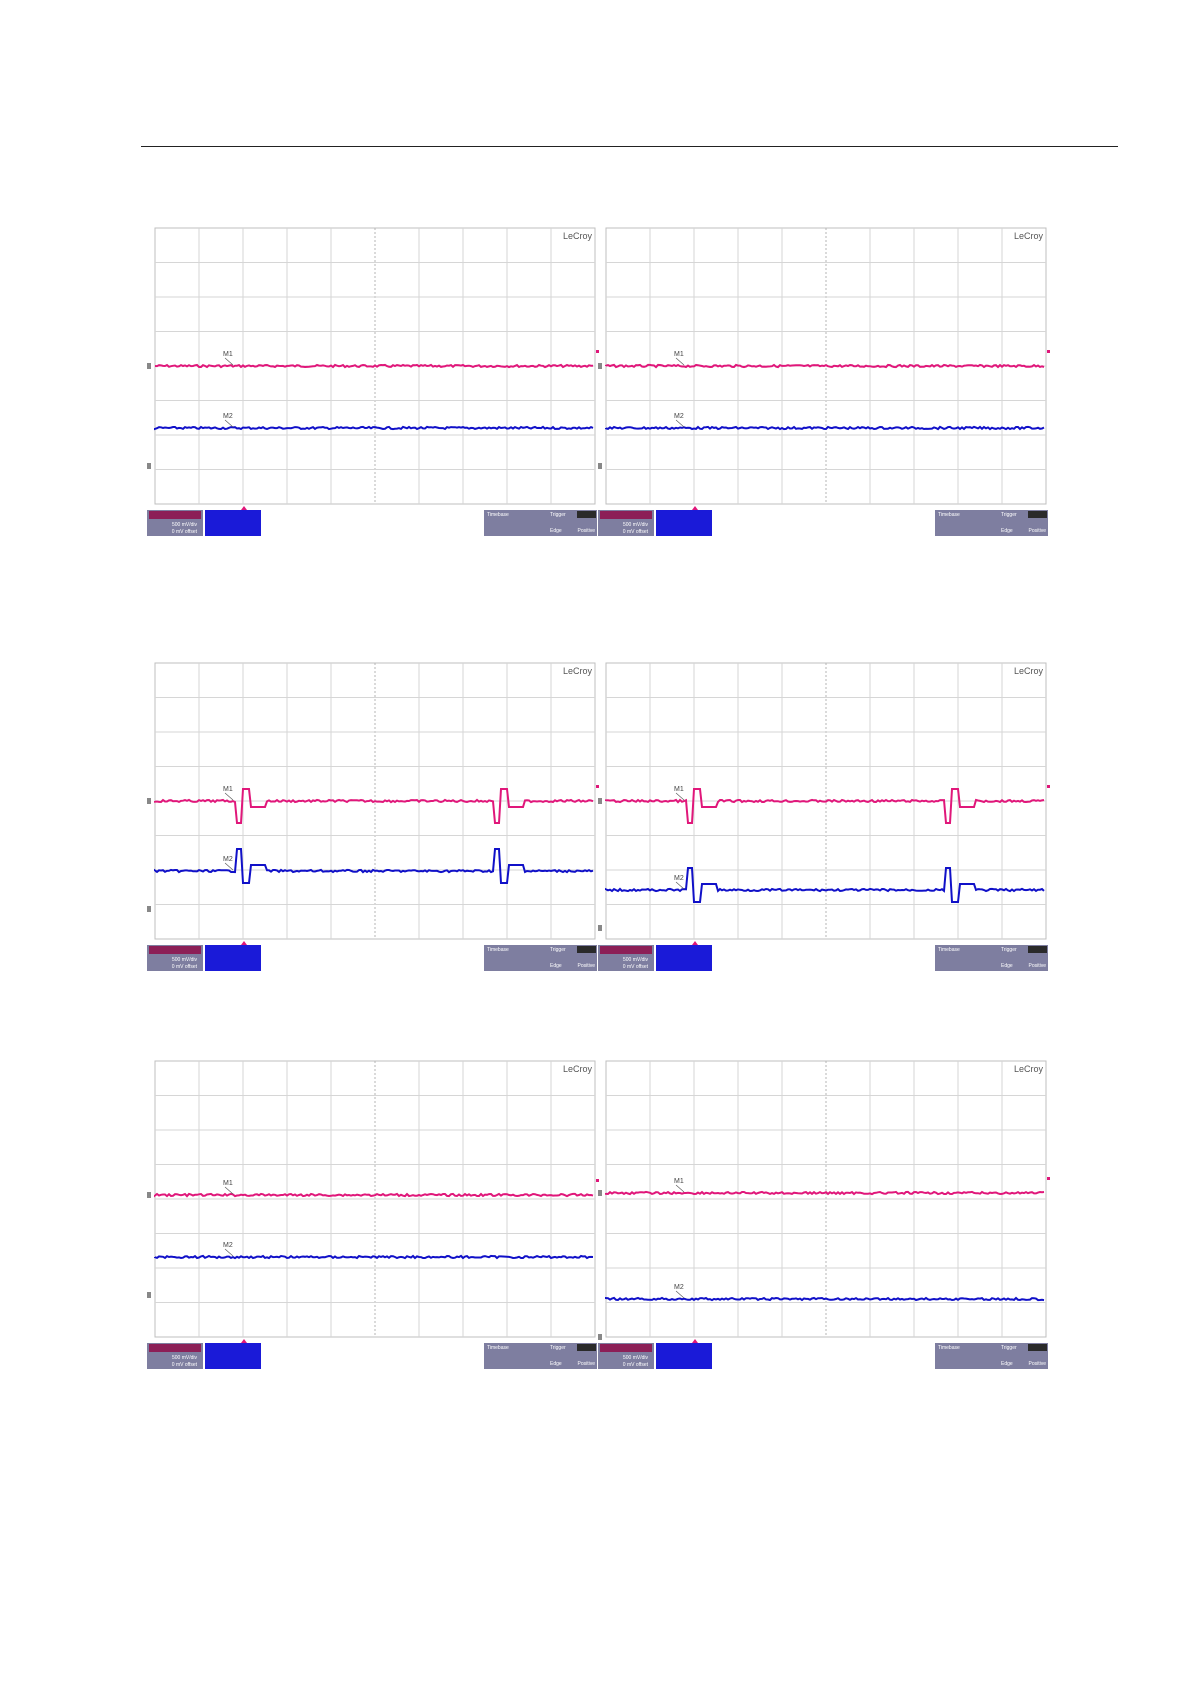 The width and height of the screenshot is (1190, 1684). What do you see at coordinates (629, 146) in the screenshot?
I see `header-rule` at bounding box center [629, 146].